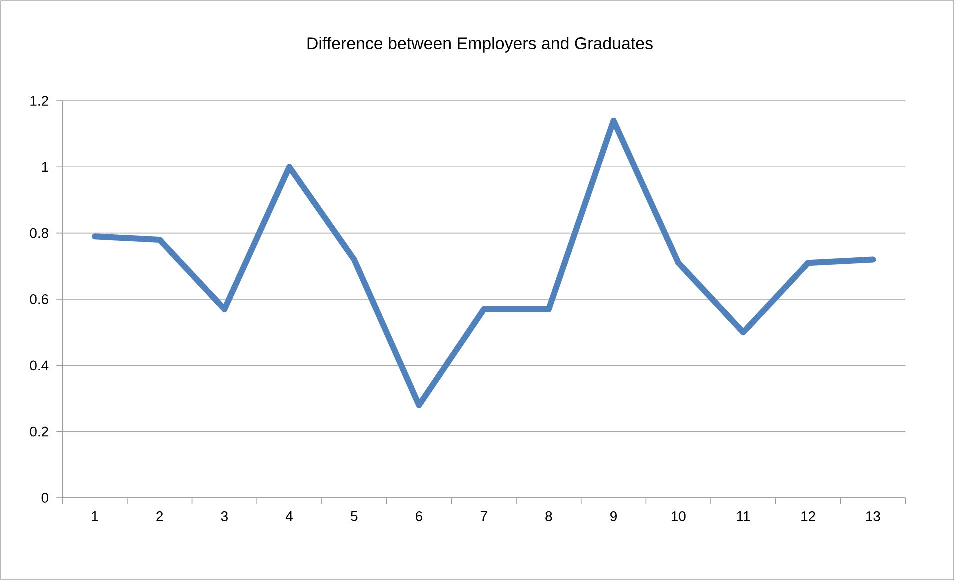 The width and height of the screenshot is (955, 581). What do you see at coordinates (484, 517) in the screenshot?
I see `x-tick-label: 7` at bounding box center [484, 517].